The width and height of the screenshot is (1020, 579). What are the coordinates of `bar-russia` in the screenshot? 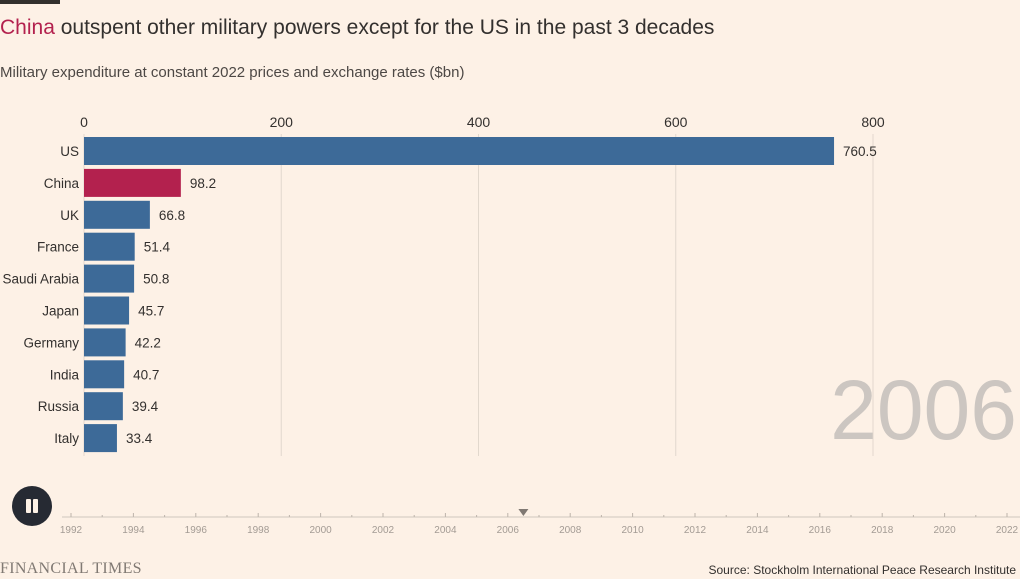 It's located at (103, 406).